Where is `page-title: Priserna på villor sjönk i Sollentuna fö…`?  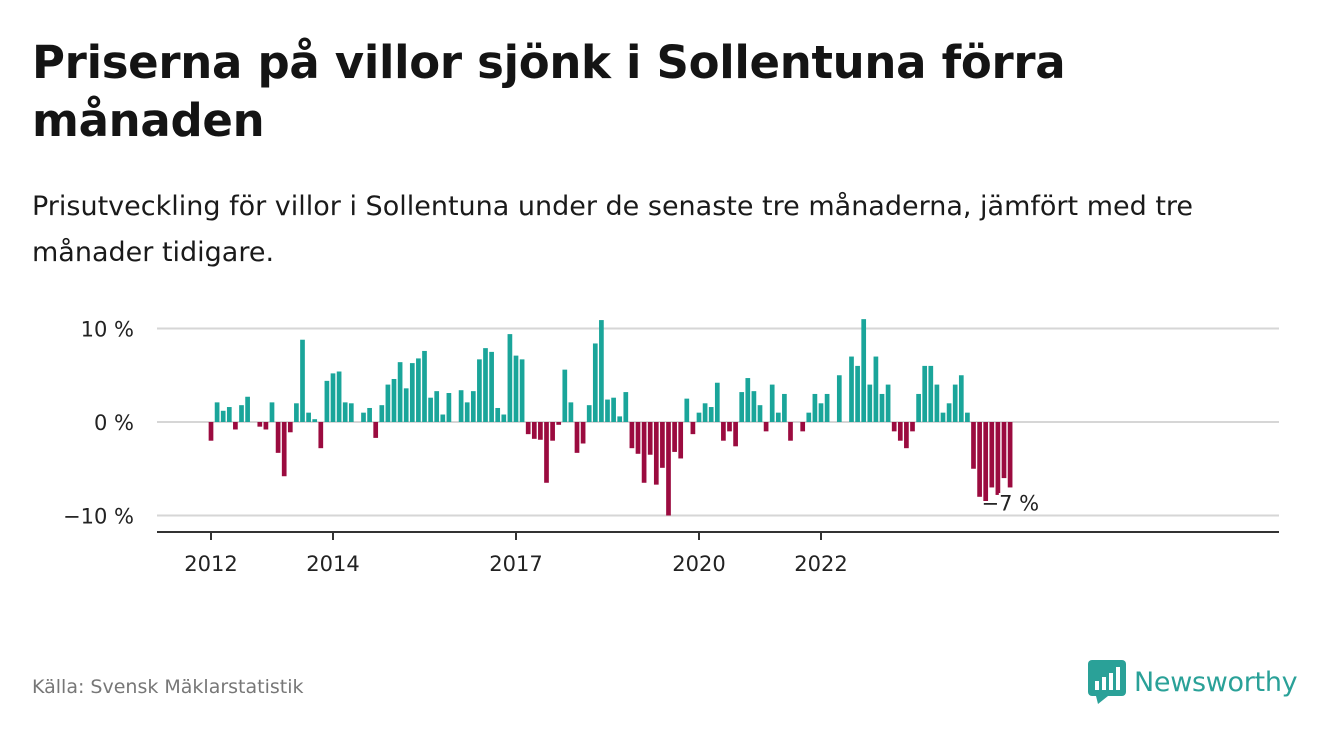
page-title: Priserna på villor sjönk i Sollentuna fö… is located at coordinates (549, 91).